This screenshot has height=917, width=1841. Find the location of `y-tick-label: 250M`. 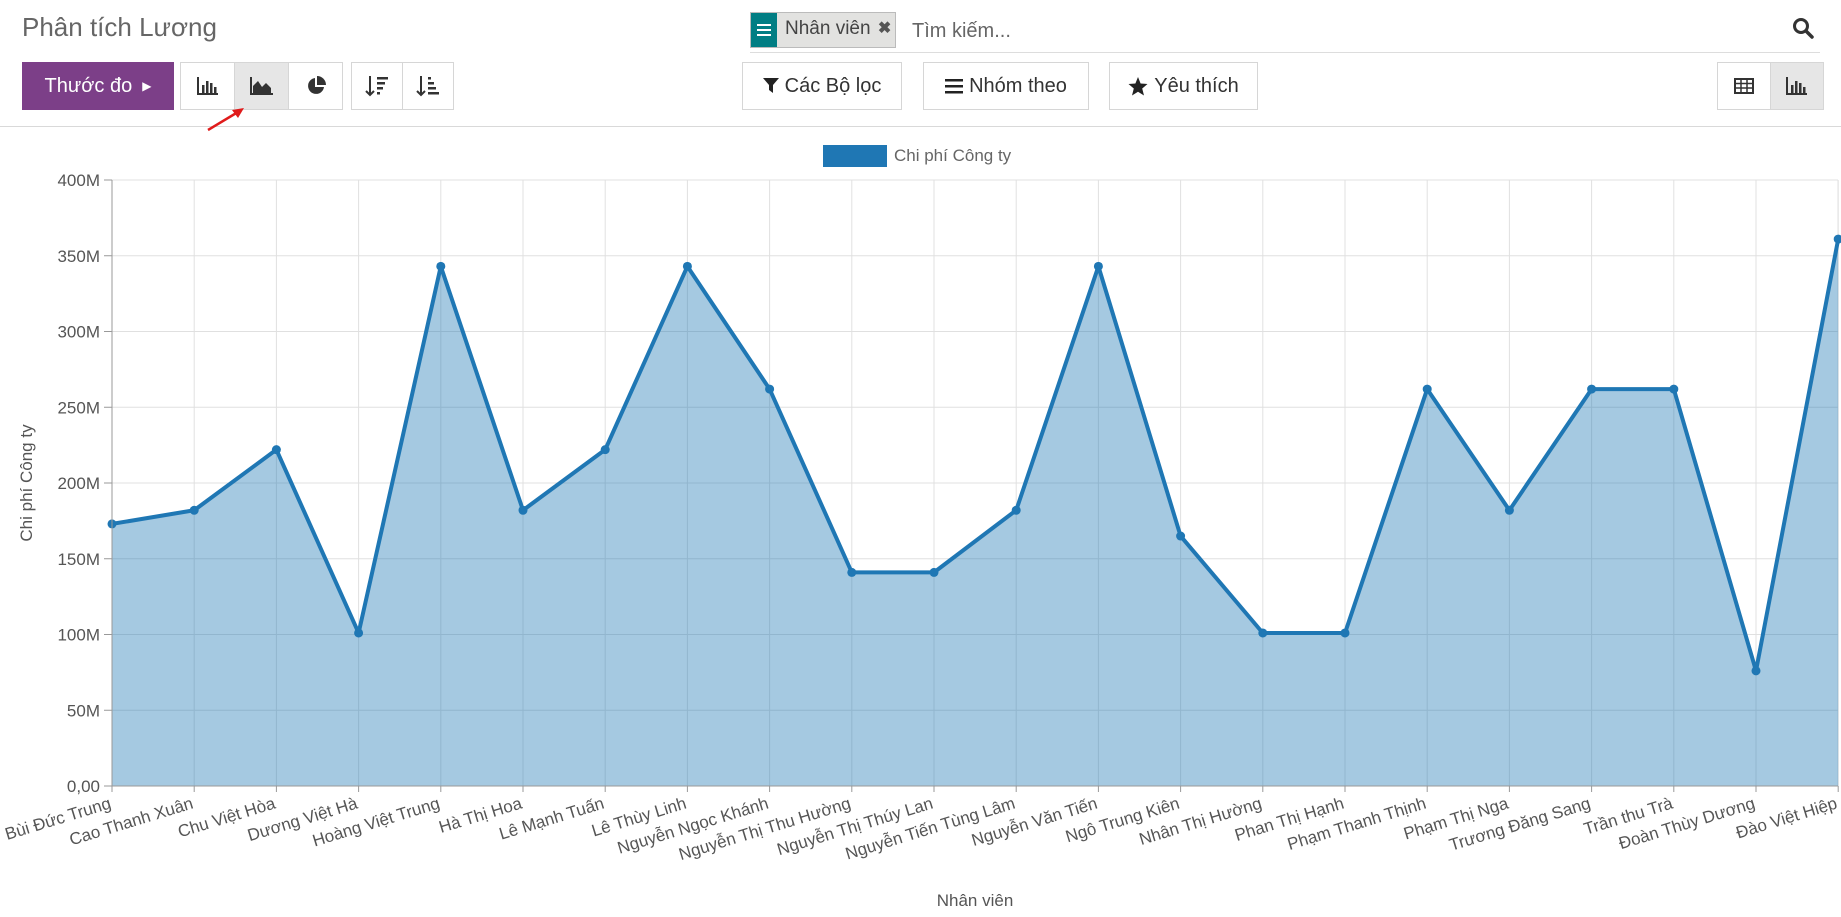

y-tick-label: 250M is located at coordinates (78, 407).